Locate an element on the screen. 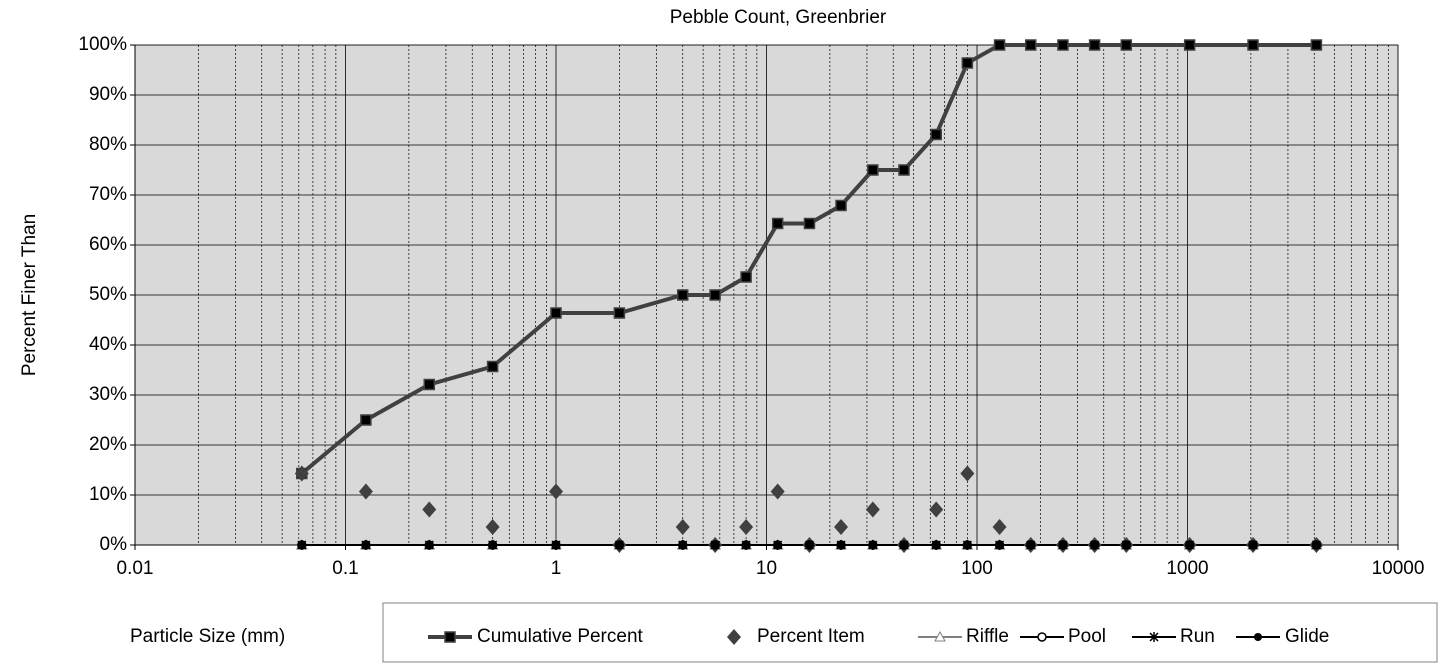 This screenshot has width=1438, height=663. legend-label: Percent Item is located at coordinates (811, 636).